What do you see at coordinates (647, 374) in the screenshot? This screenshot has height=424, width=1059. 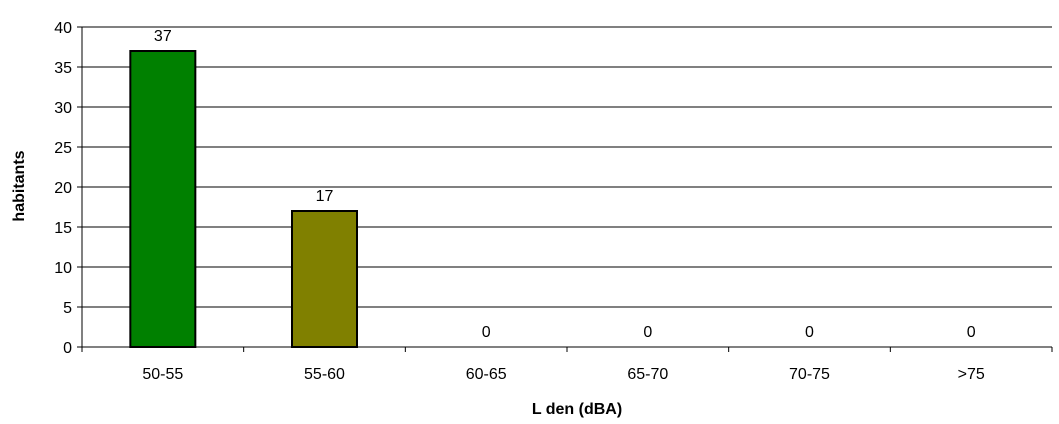 I see `x-tick-label: 65-70` at bounding box center [647, 374].